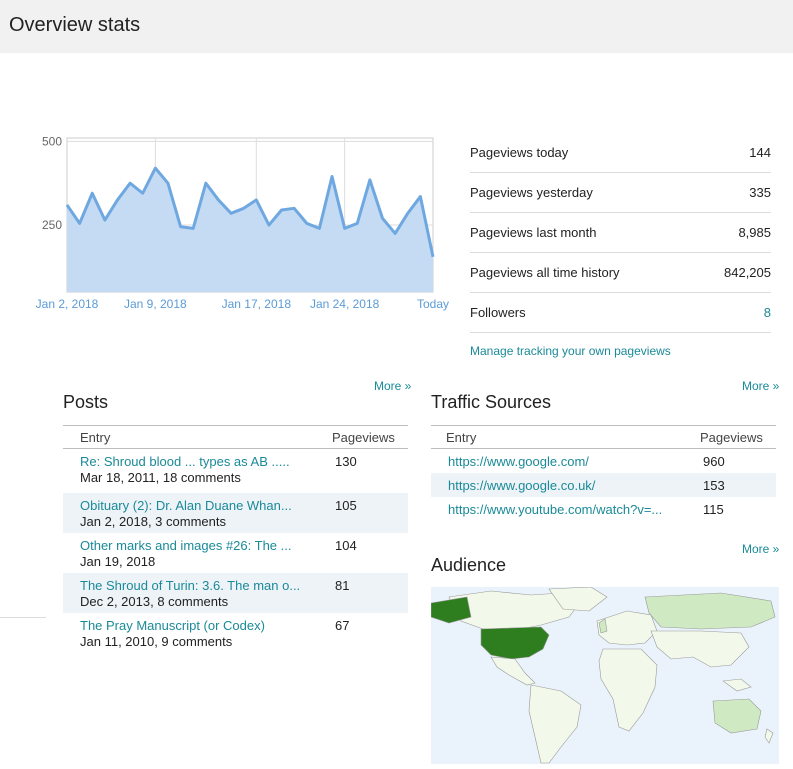  I want to click on audience-more-link: More », so click(761, 549).